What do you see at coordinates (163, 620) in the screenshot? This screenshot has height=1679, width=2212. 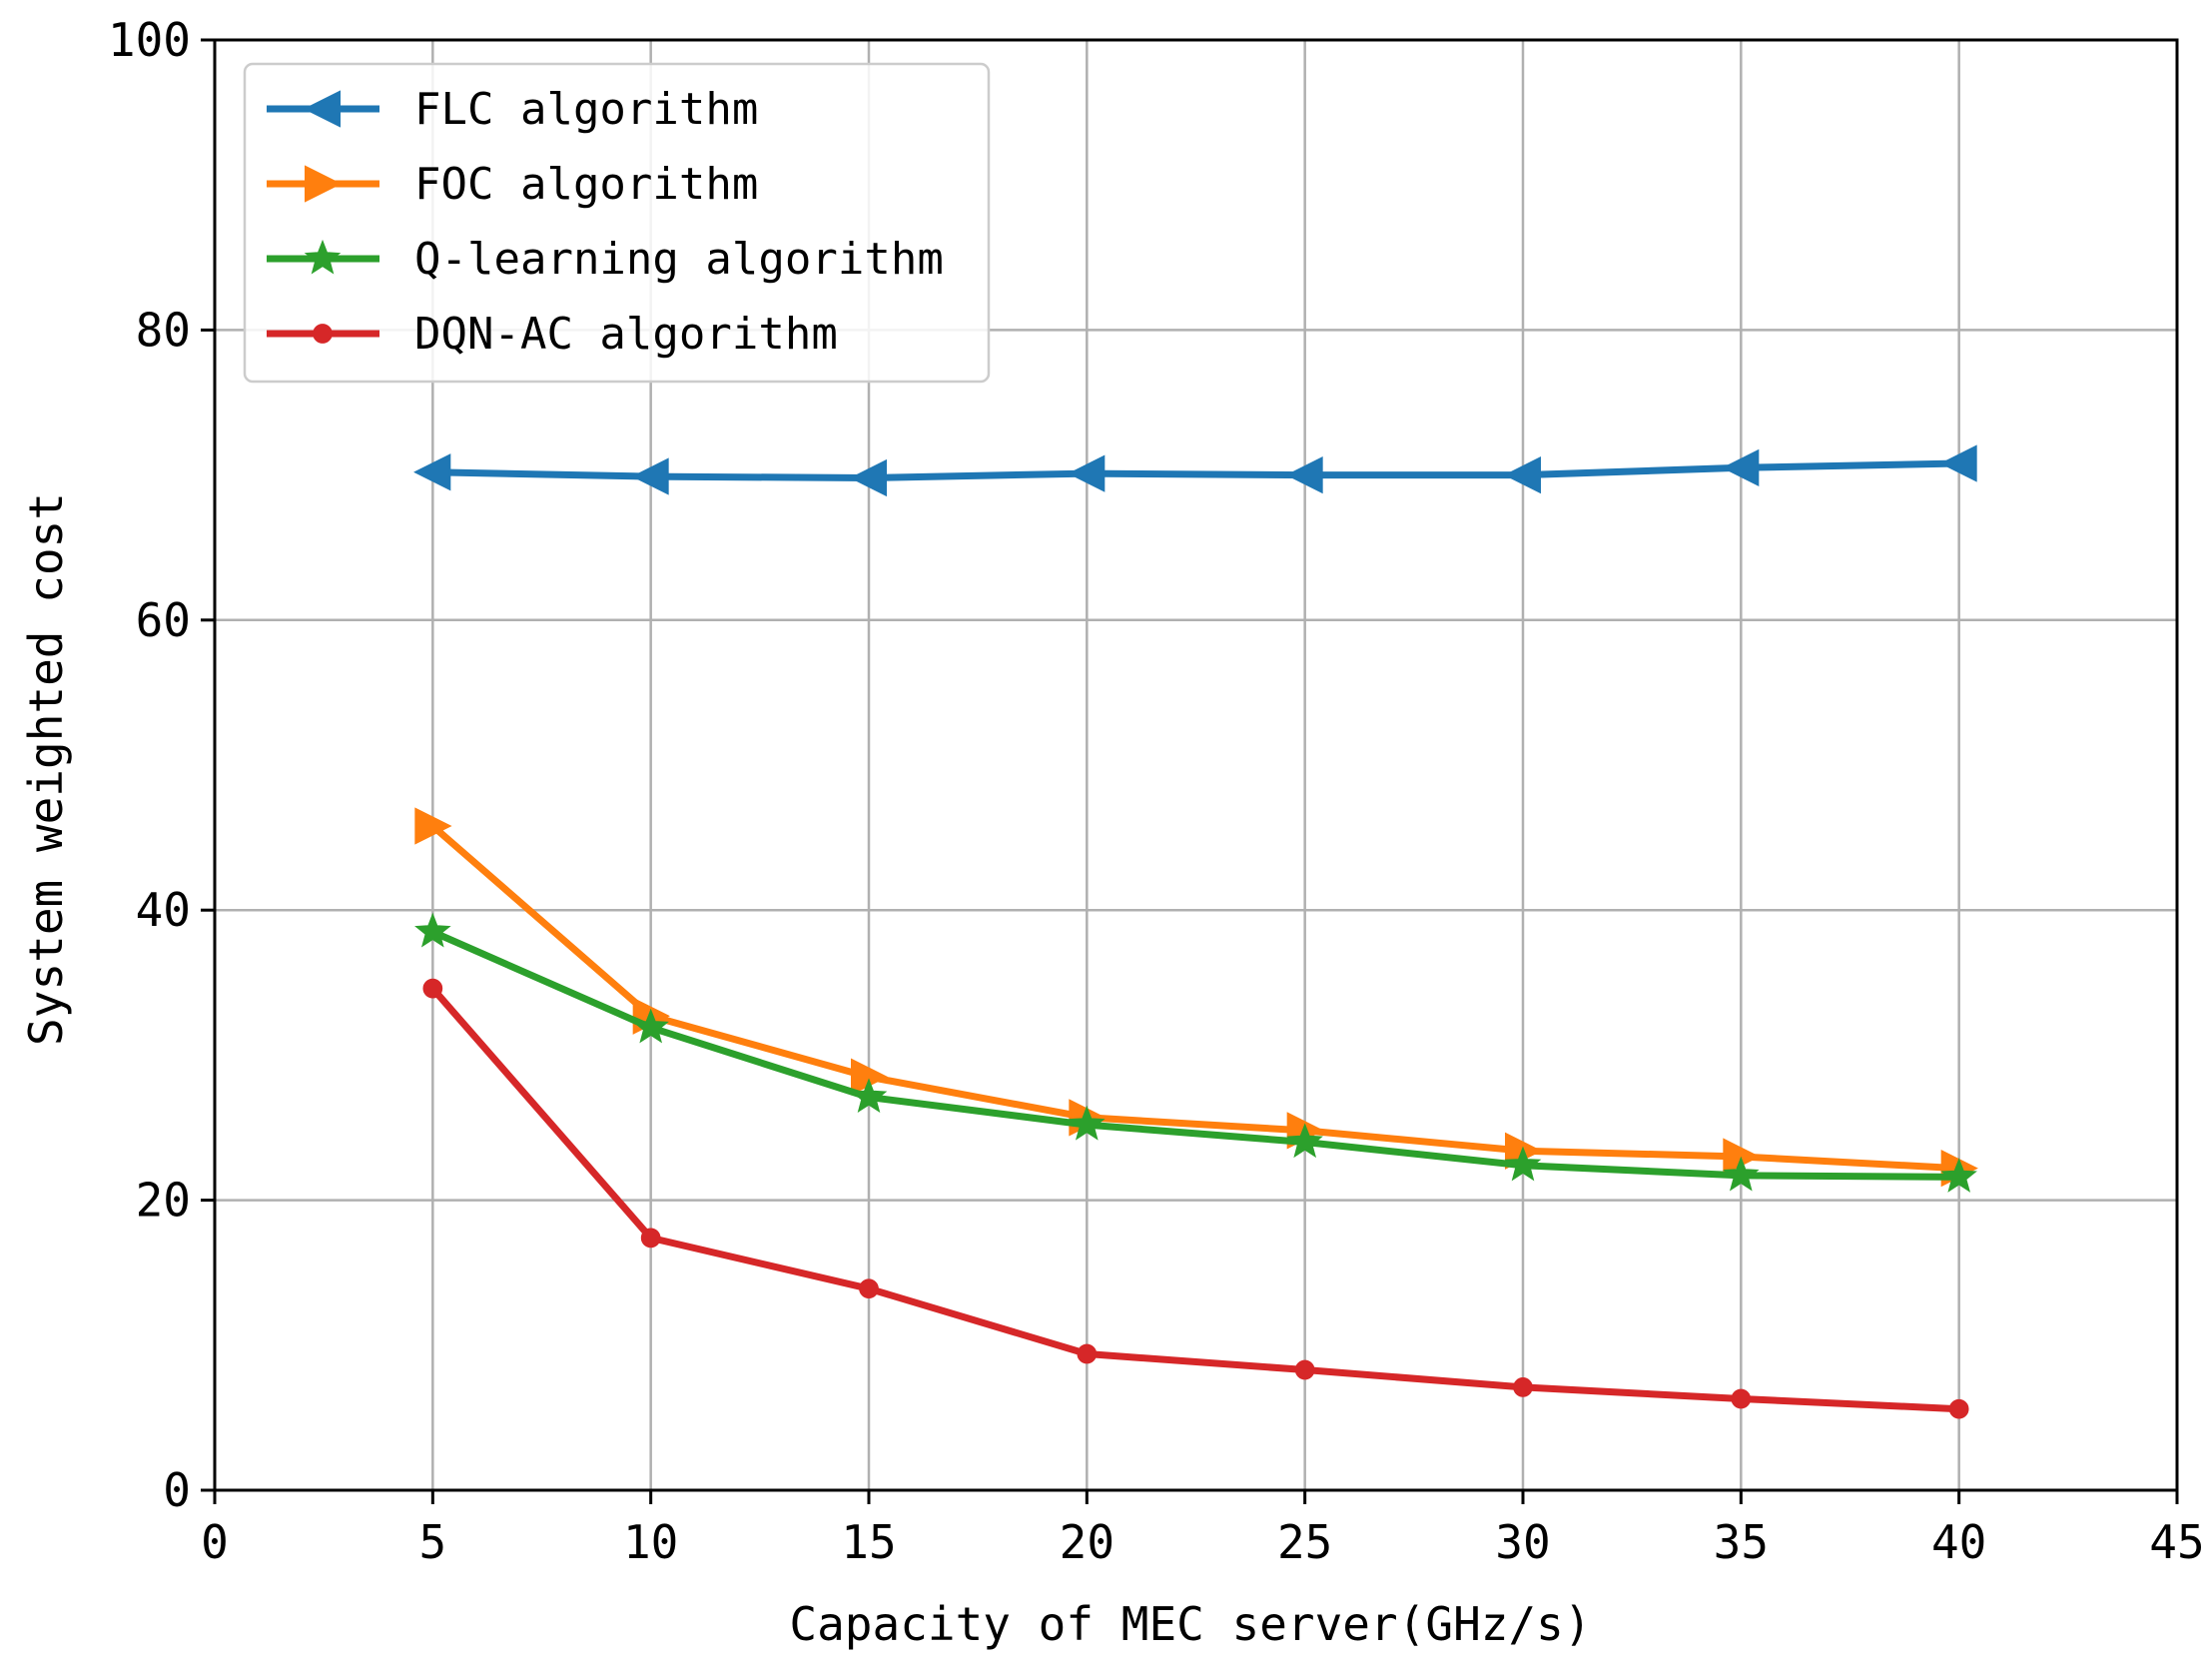 I see `y-tick-label: 60` at bounding box center [163, 620].